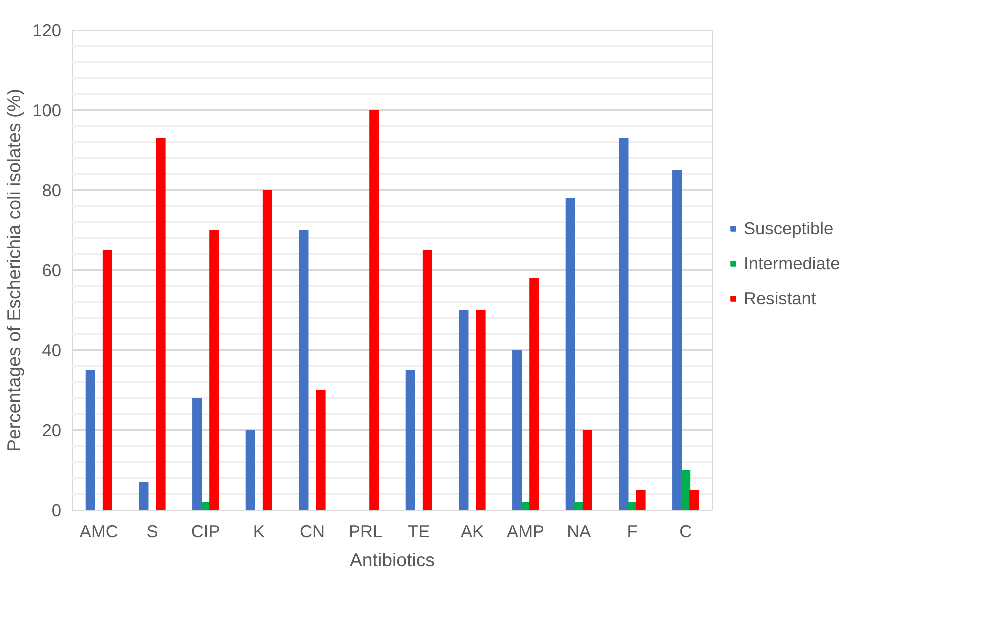  What do you see at coordinates (52, 270) in the screenshot?
I see `y-tick-label: 60` at bounding box center [52, 270].